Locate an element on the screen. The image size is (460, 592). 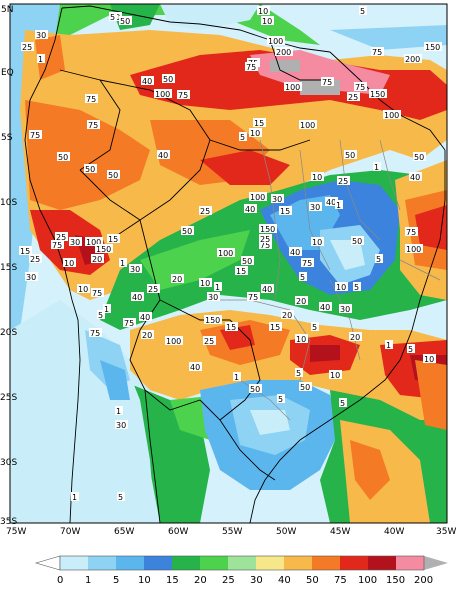
legend-label: 1 is located at coordinates (88, 580).